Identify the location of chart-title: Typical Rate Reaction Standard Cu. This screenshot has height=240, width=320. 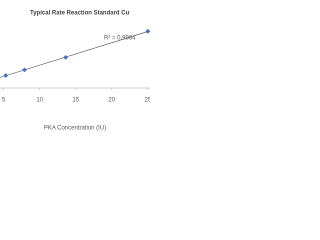
(80, 14).